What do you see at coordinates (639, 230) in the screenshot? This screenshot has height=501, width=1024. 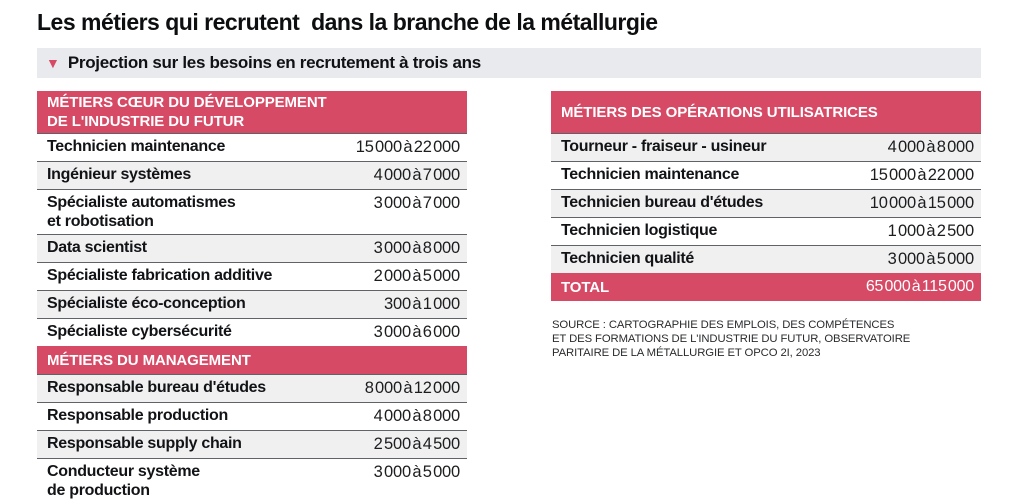 I see `row-label: Technicien logistique` at bounding box center [639, 230].